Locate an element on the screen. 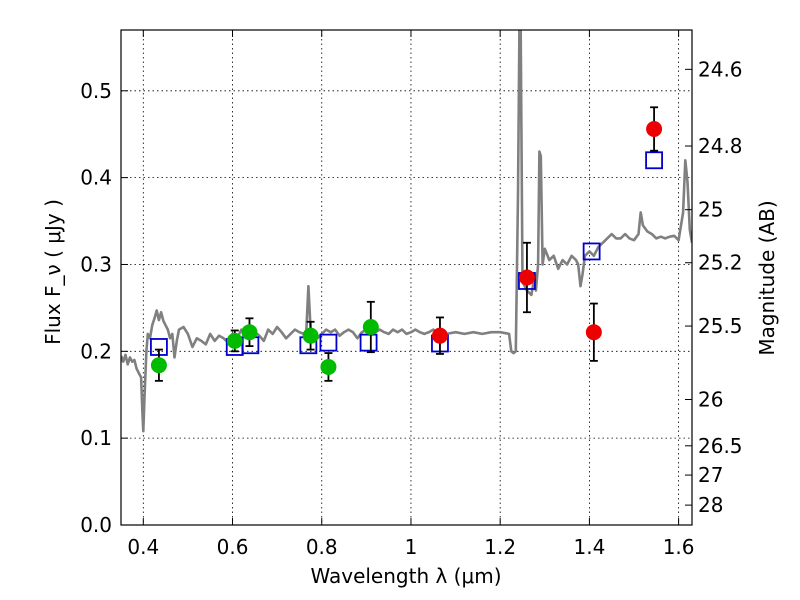  x-tick-label: 1.6 is located at coordinates (679, 547).